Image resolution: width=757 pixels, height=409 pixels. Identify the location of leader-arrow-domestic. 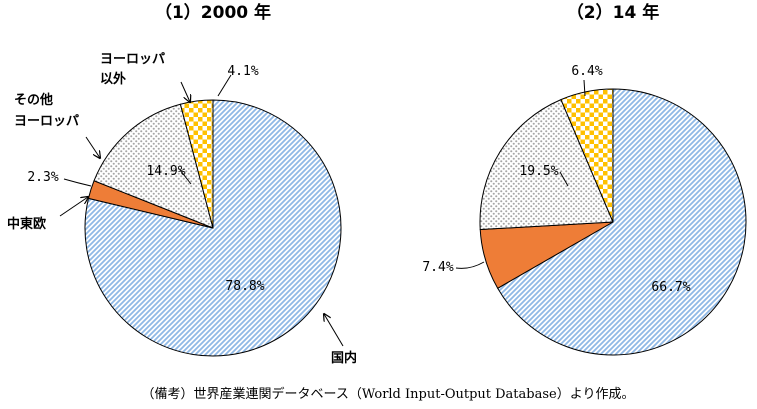
(334, 330).